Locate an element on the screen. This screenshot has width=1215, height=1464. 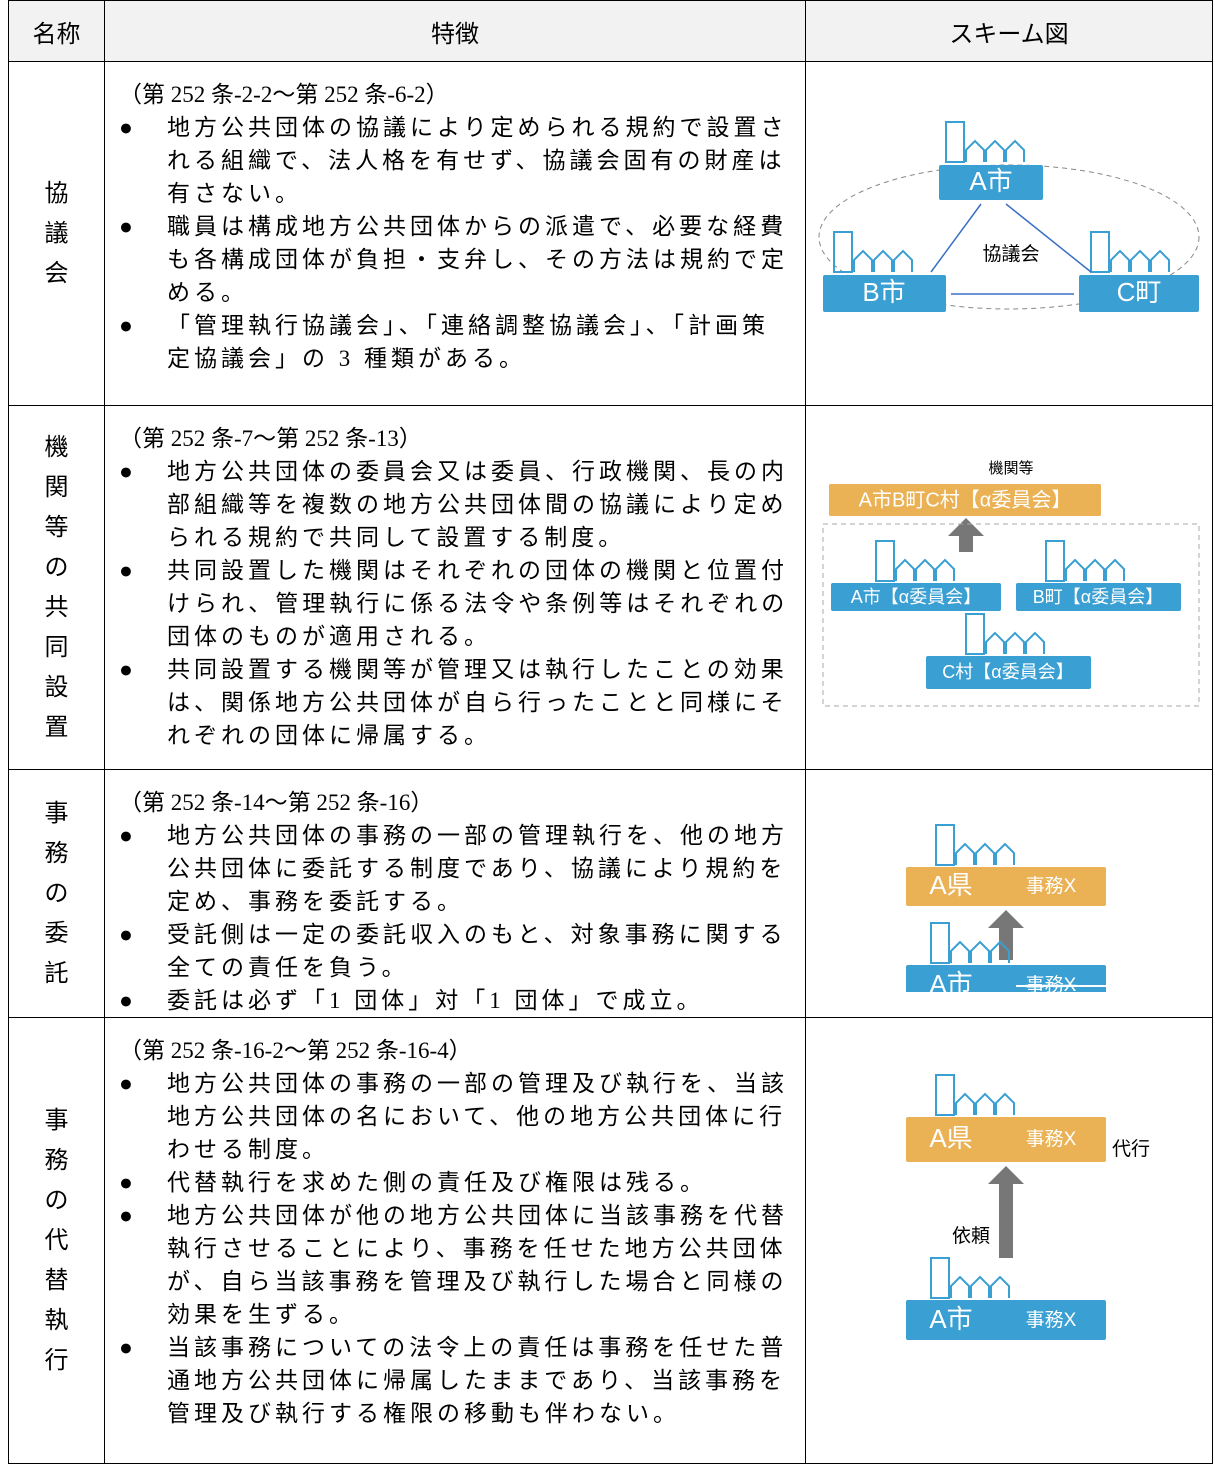
diagram-label: A市【α委員会】 is located at coordinates (916, 597).